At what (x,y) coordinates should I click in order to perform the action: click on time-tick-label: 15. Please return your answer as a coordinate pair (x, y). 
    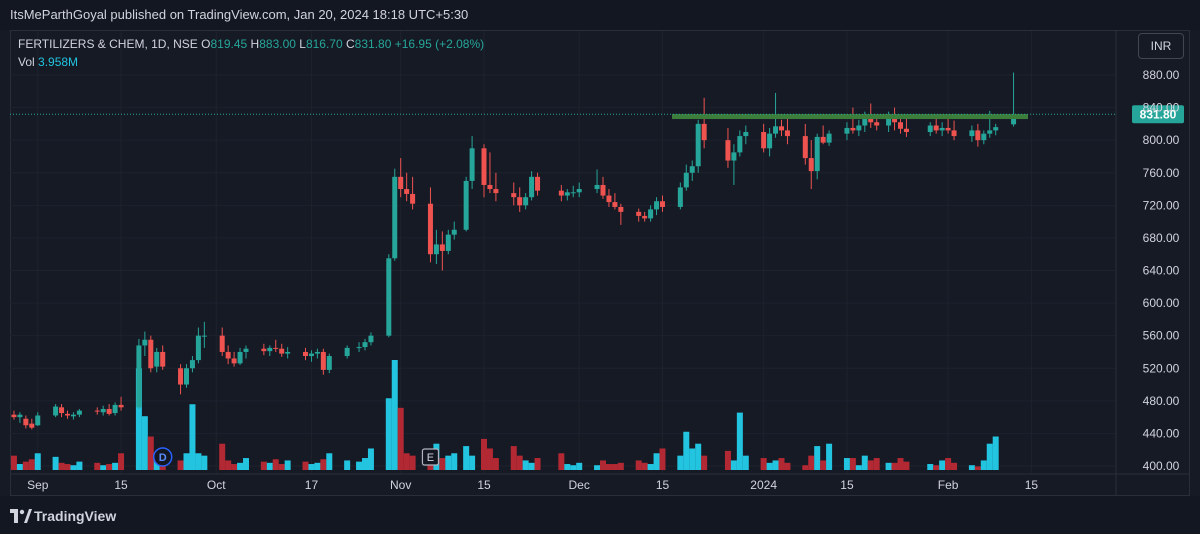
    Looking at the image, I should click on (484, 485).